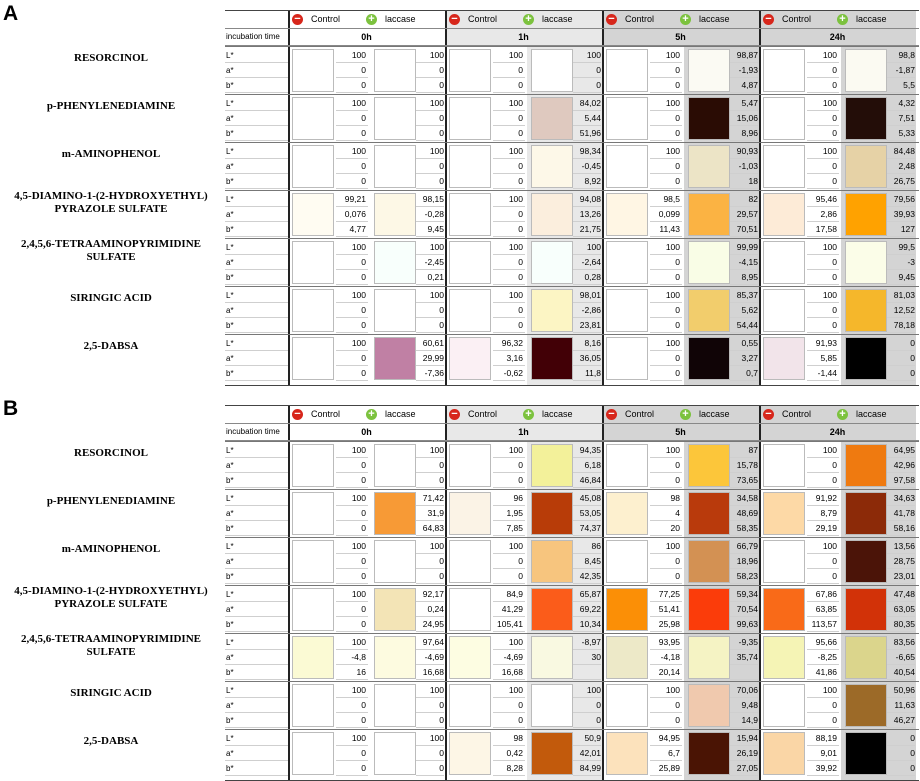  I want to click on control-header: − Control, so click(787, 19).